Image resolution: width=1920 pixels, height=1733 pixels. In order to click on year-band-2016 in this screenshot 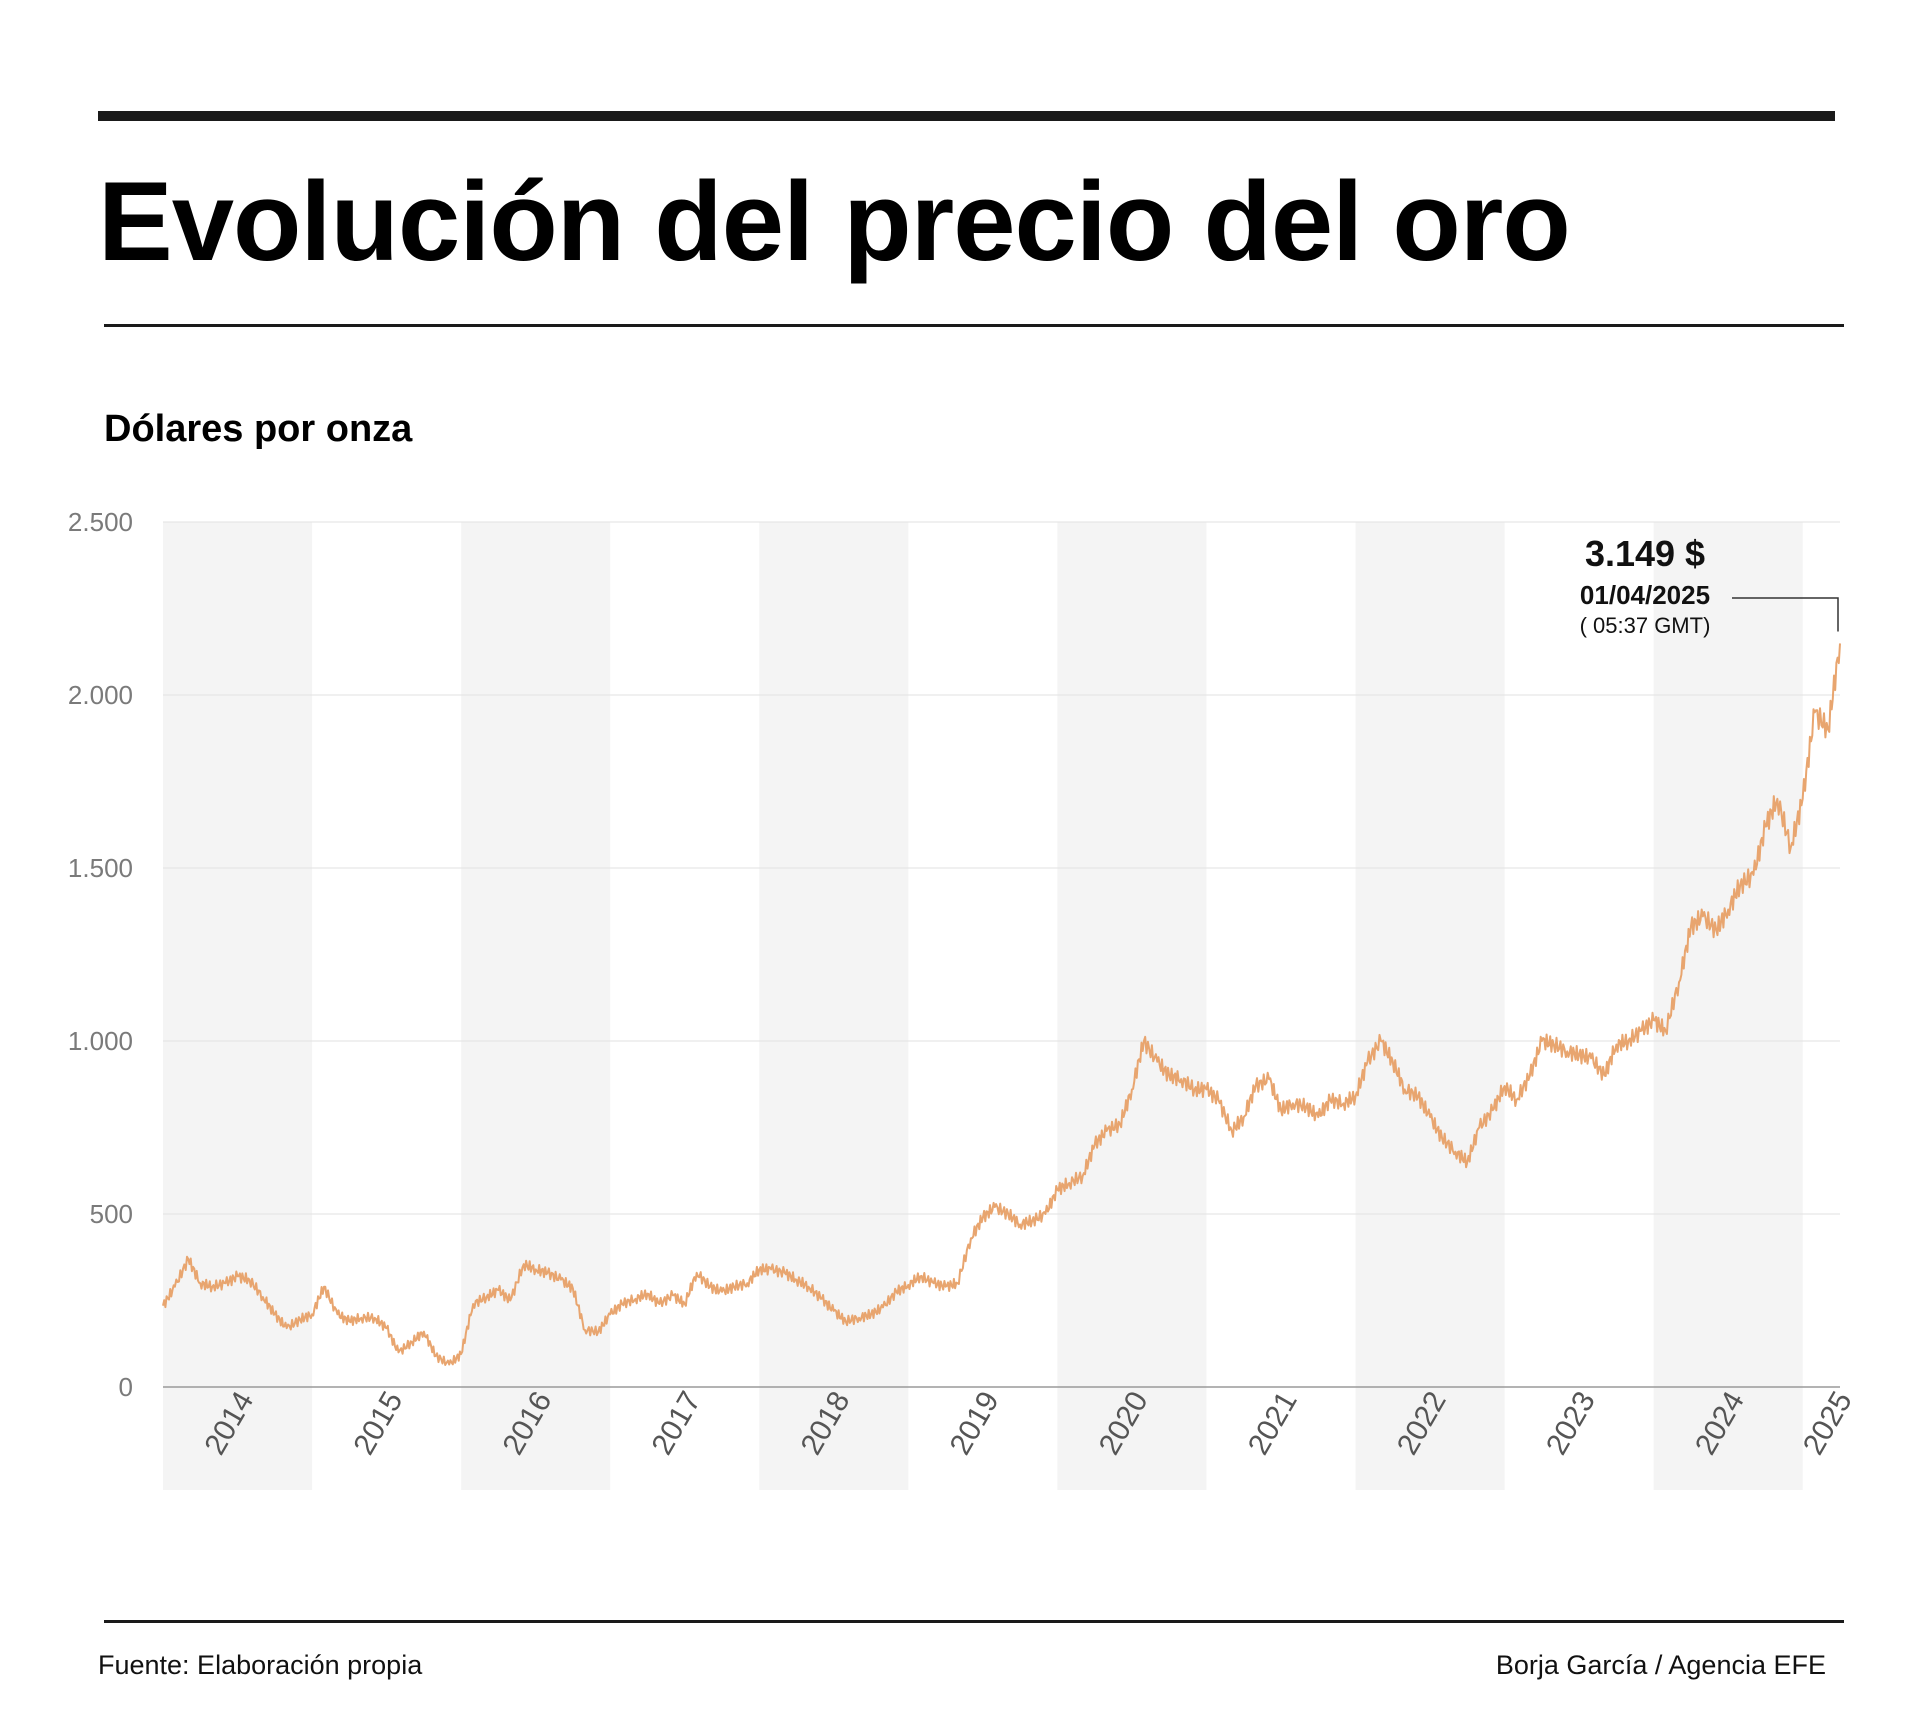, I will do `click(536, 1006)`.